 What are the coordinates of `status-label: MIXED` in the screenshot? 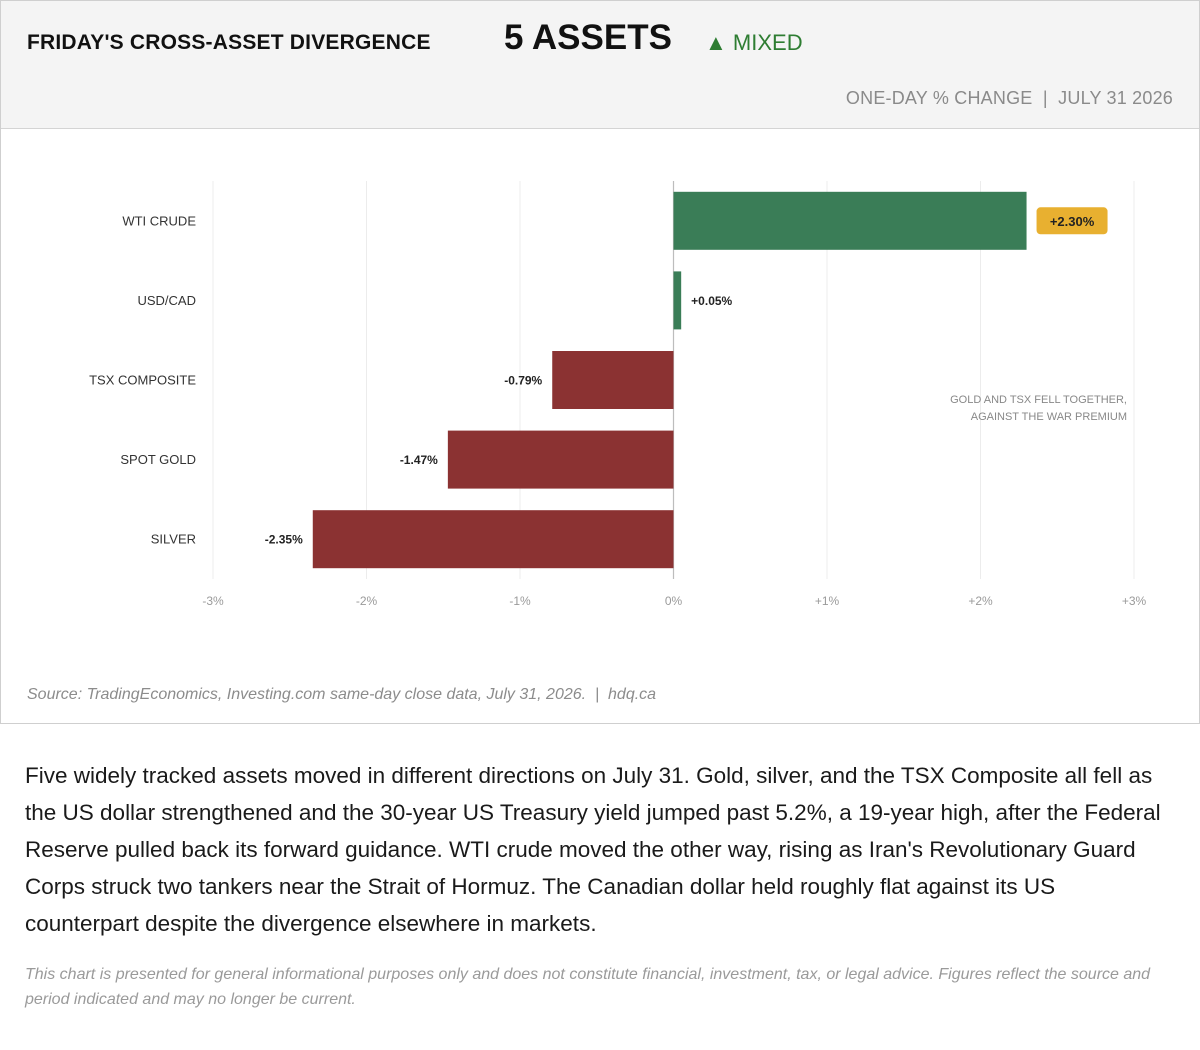 It's located at (767, 42).